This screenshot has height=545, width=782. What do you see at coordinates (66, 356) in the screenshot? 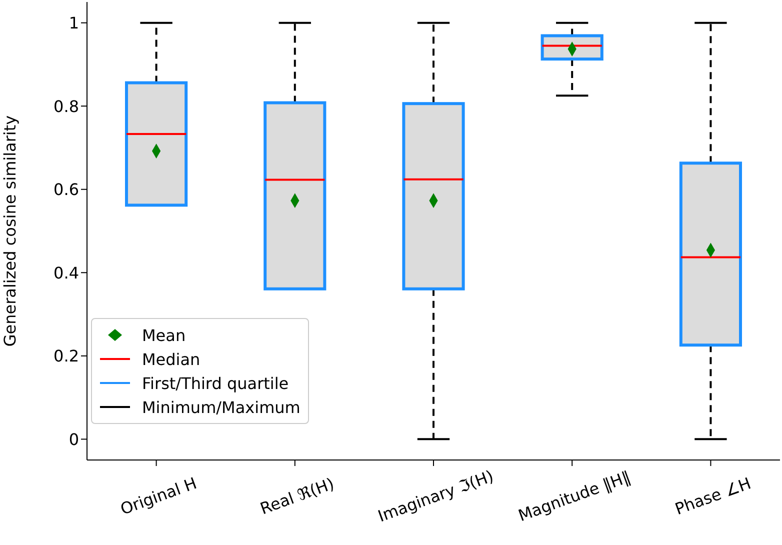
I see `y-tick-label: 0.2` at bounding box center [66, 356].